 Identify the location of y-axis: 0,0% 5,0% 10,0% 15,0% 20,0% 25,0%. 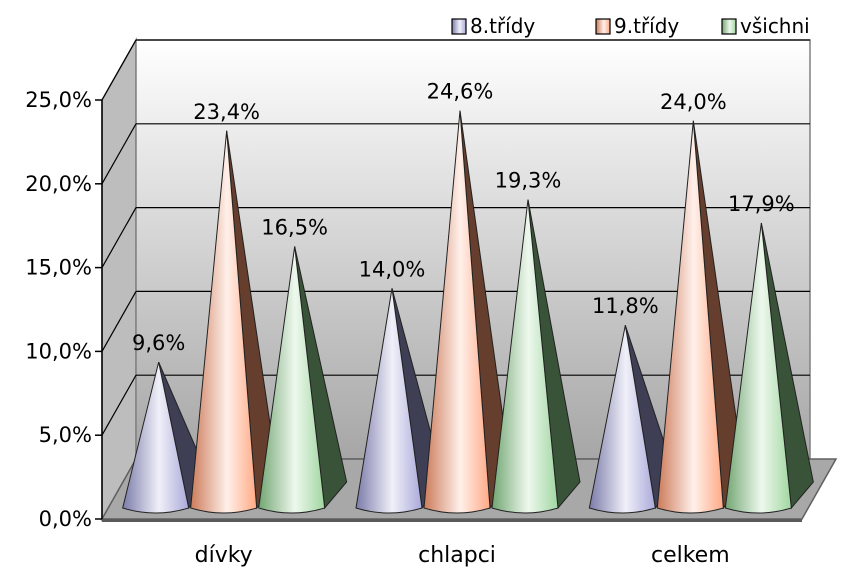
(64, 309).